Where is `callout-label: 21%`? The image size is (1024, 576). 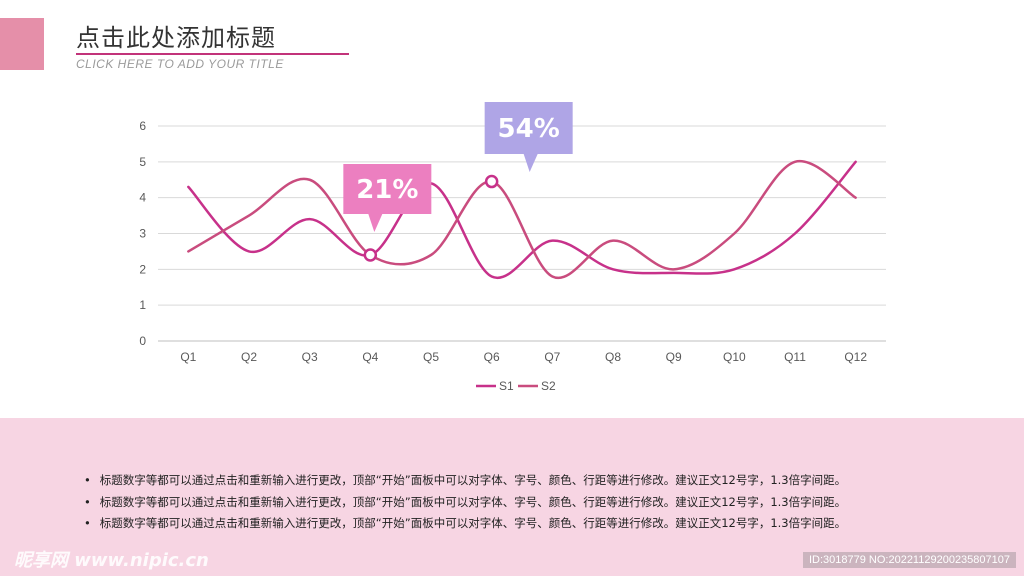
callout-label: 21% is located at coordinates (387, 190).